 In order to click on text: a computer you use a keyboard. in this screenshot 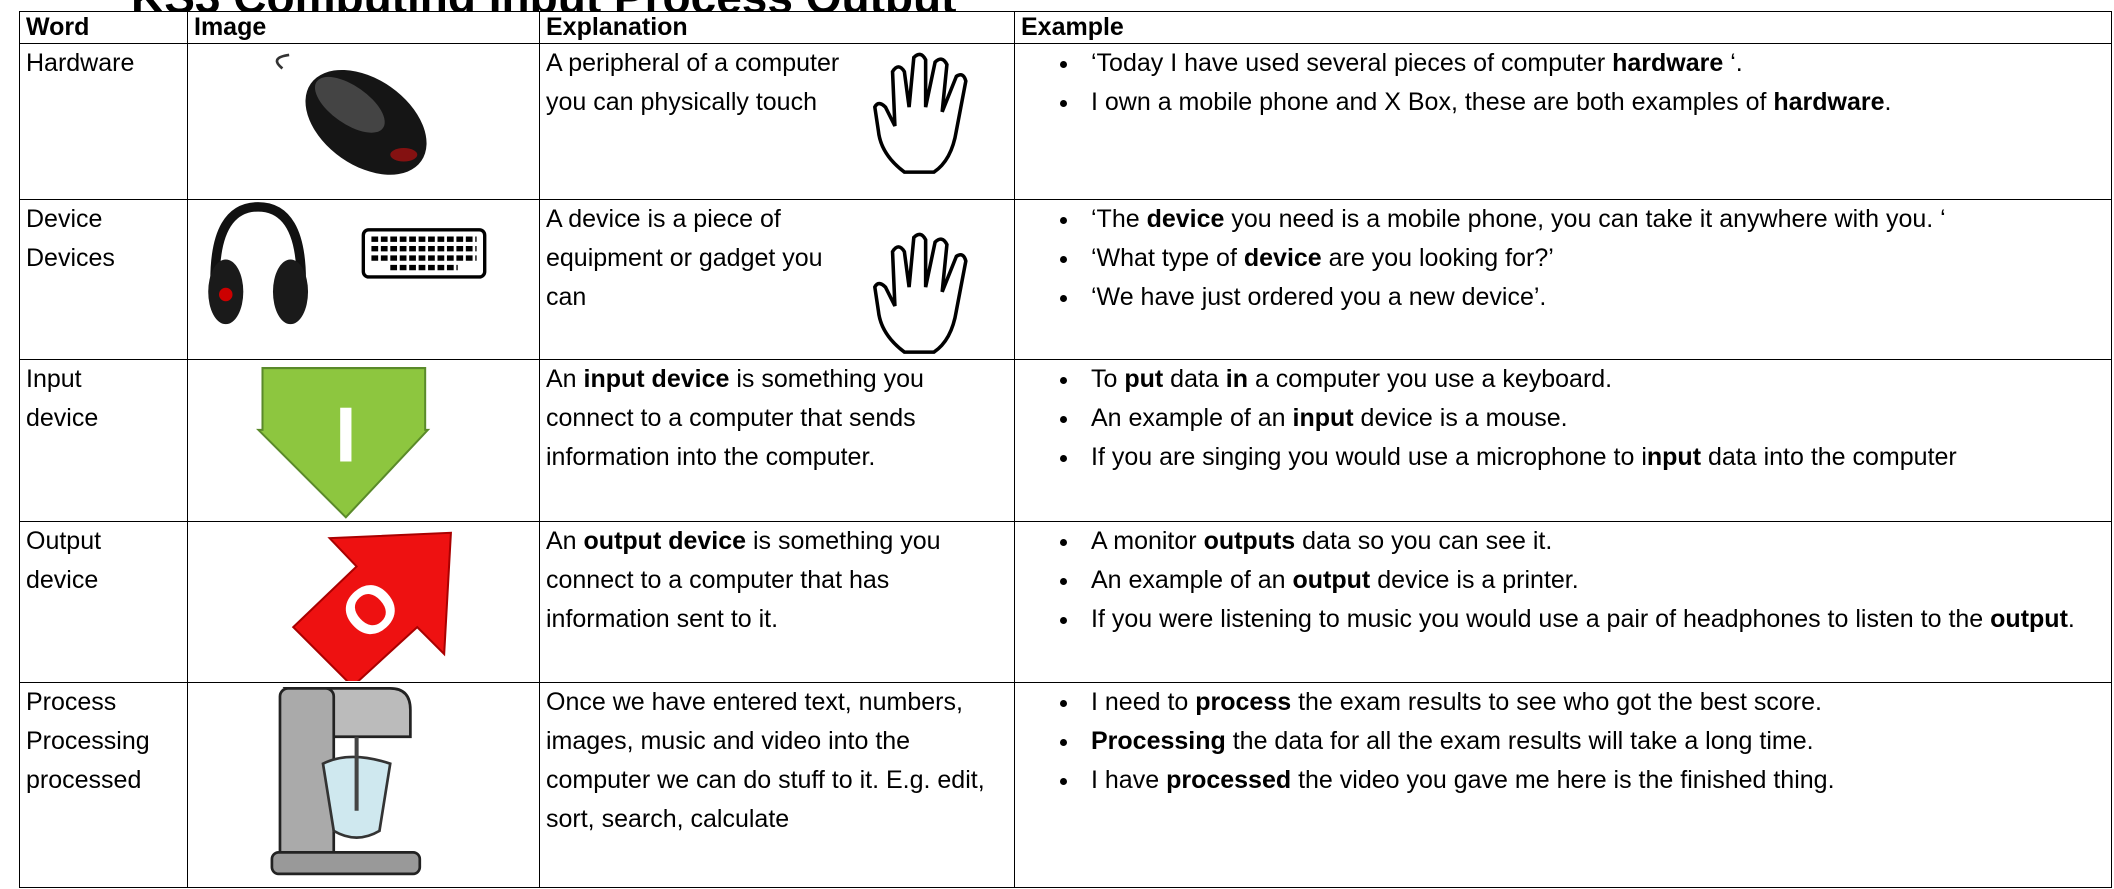, I will do `click(1430, 379)`.